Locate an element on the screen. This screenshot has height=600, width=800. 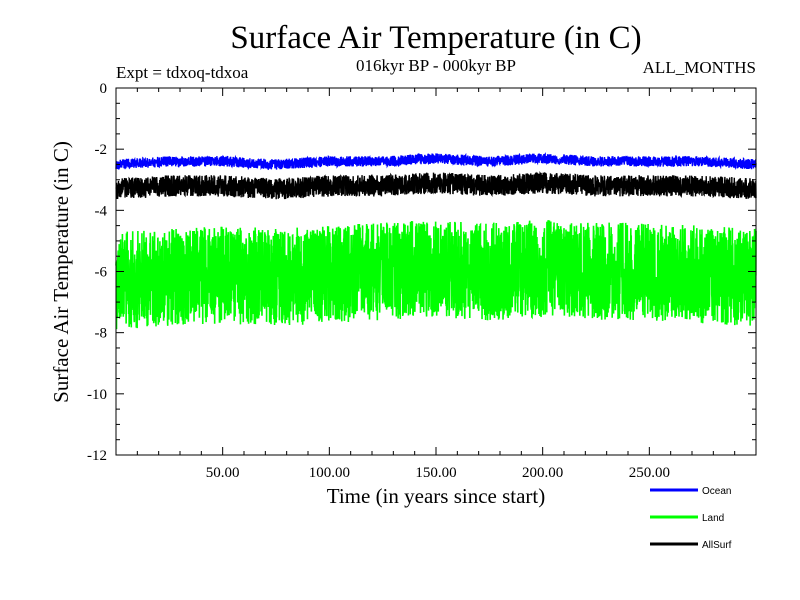
legend-label-allsurf: AllSurf is located at coordinates (717, 545).